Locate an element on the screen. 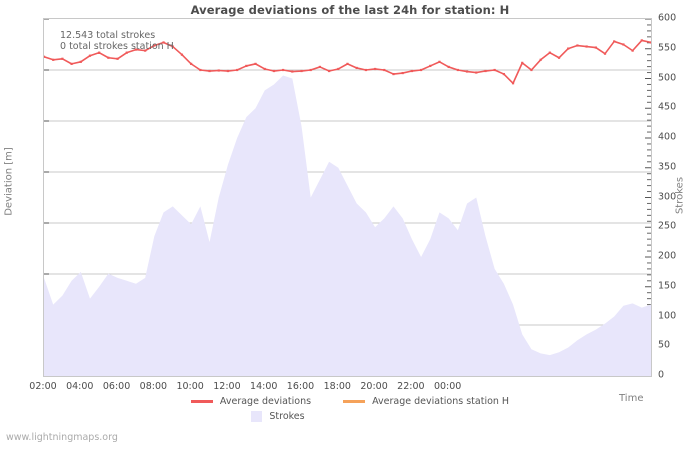  x-axis-label-1000: 10:00 is located at coordinates (190, 386).